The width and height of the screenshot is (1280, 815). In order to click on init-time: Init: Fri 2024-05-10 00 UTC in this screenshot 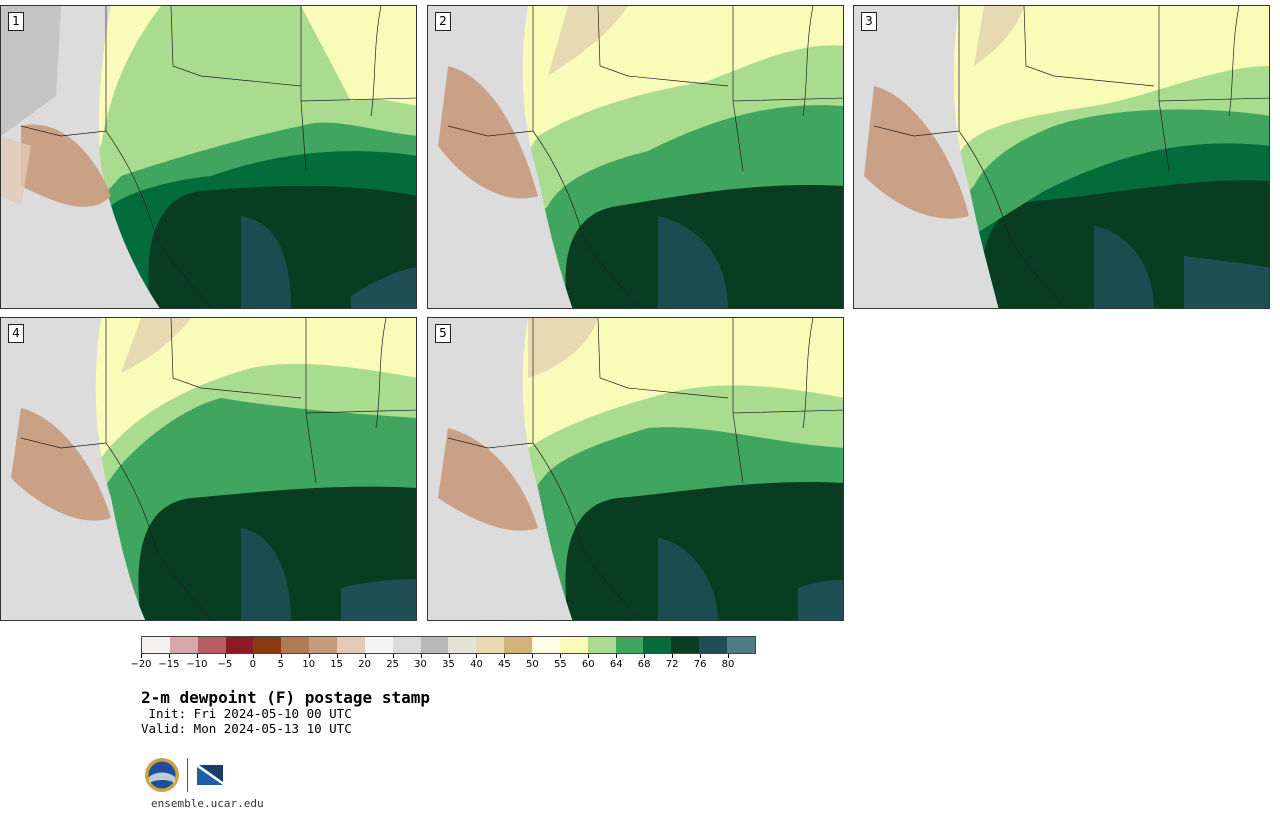, I will do `click(246, 713)`.